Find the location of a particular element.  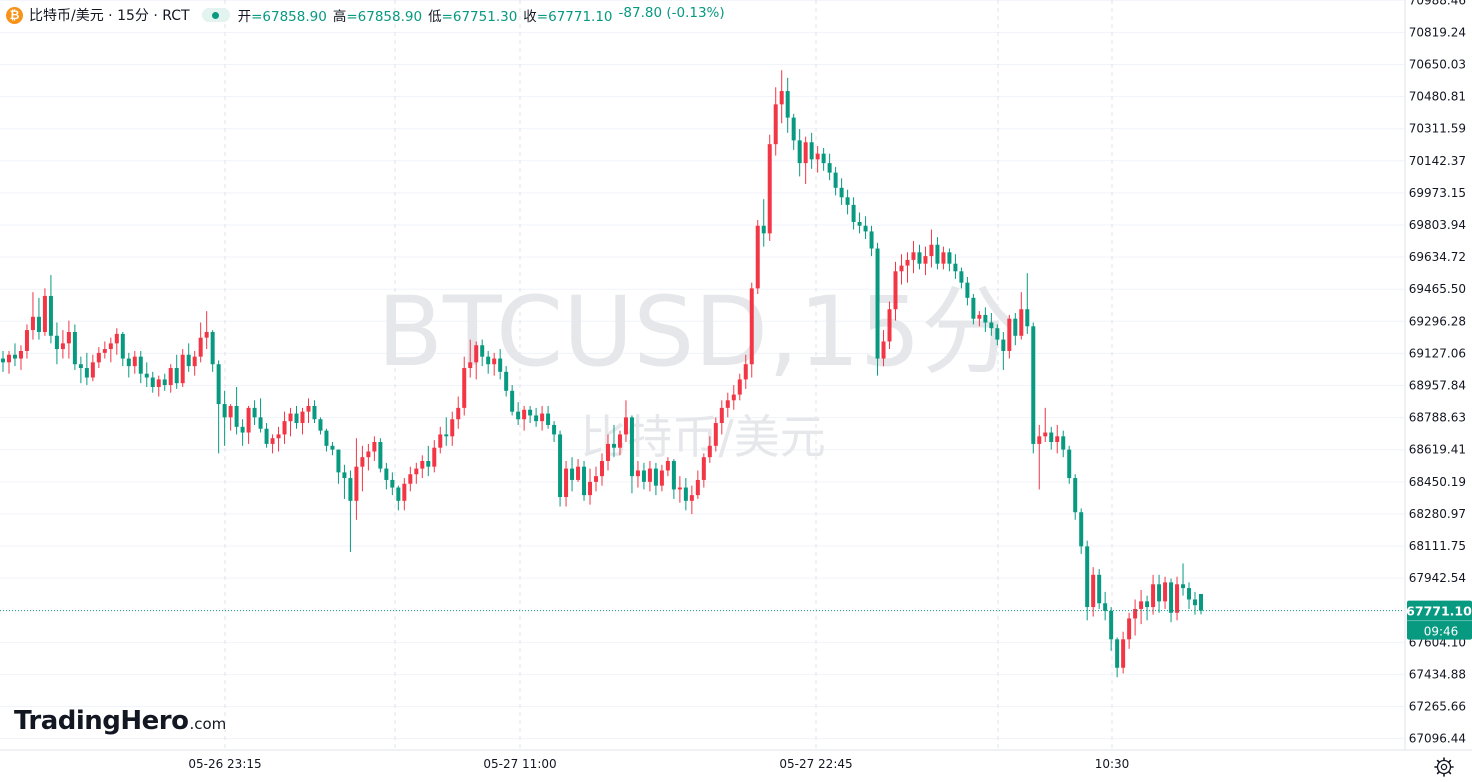

last-price-value: 67771.10 is located at coordinates (1439, 611).